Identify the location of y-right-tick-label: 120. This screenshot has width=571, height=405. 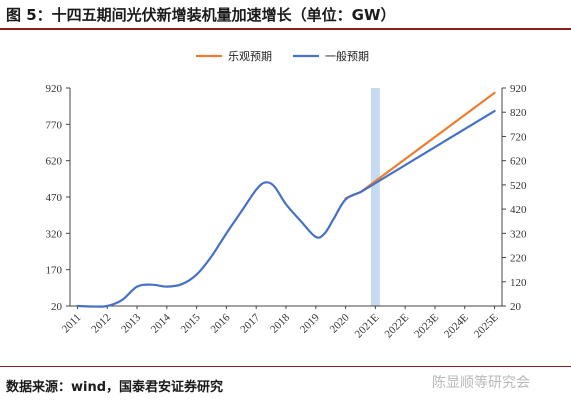
(518, 283).